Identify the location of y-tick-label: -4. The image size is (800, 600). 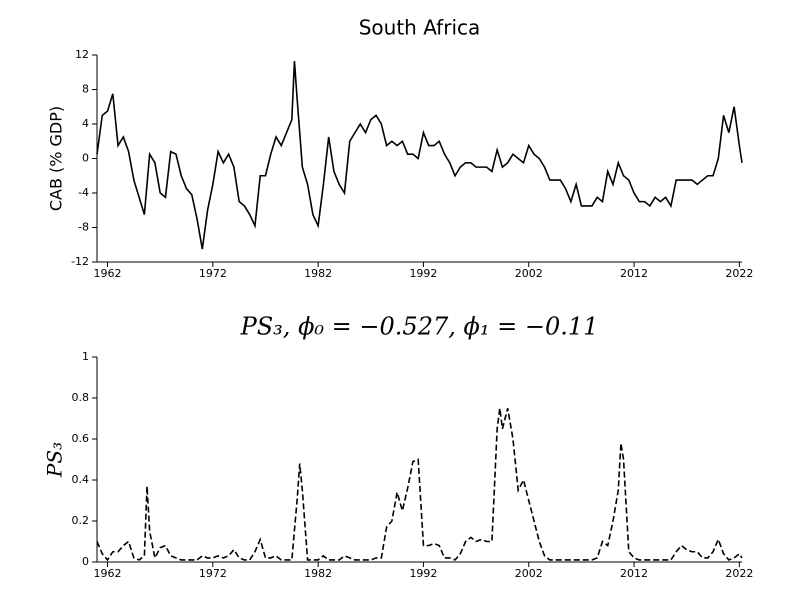
(83, 192).